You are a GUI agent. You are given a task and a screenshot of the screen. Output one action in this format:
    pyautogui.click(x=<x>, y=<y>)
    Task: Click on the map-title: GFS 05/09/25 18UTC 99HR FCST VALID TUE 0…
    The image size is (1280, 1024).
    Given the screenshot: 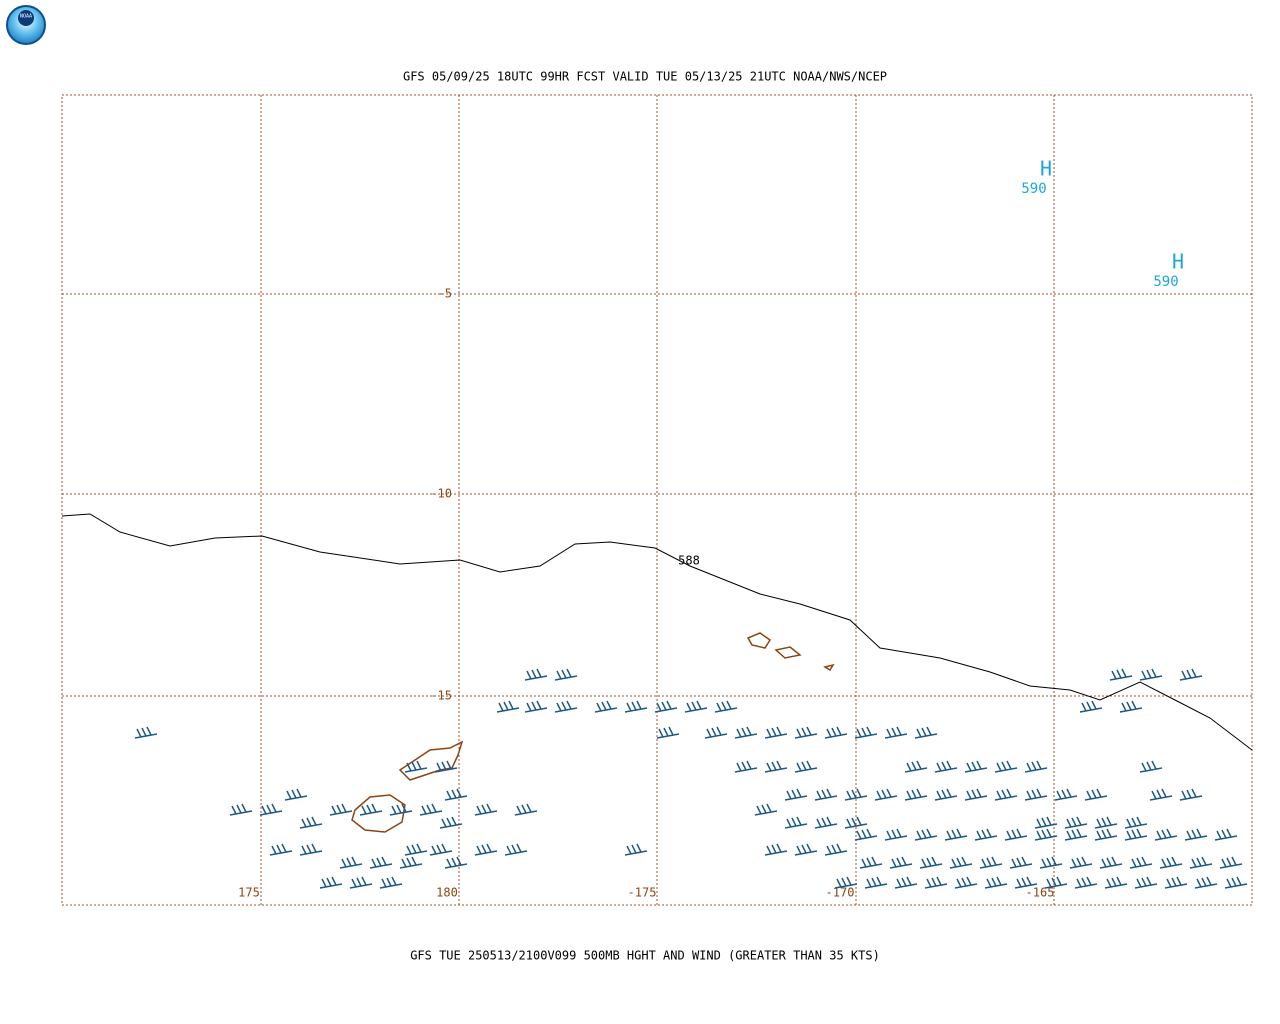 What is the action you would take?
    pyautogui.click(x=645, y=77)
    